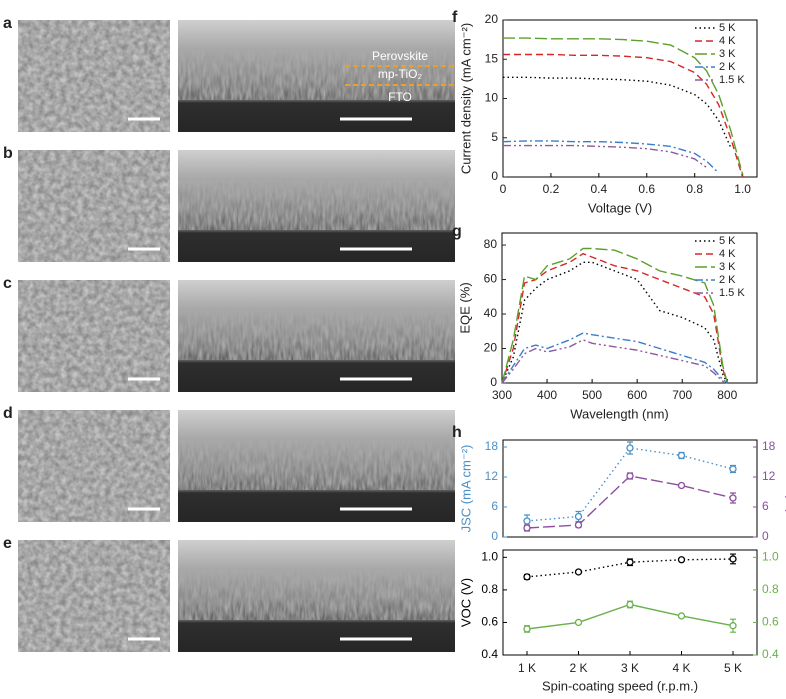  I want to click on y-tick-label: 10, so click(492, 98).